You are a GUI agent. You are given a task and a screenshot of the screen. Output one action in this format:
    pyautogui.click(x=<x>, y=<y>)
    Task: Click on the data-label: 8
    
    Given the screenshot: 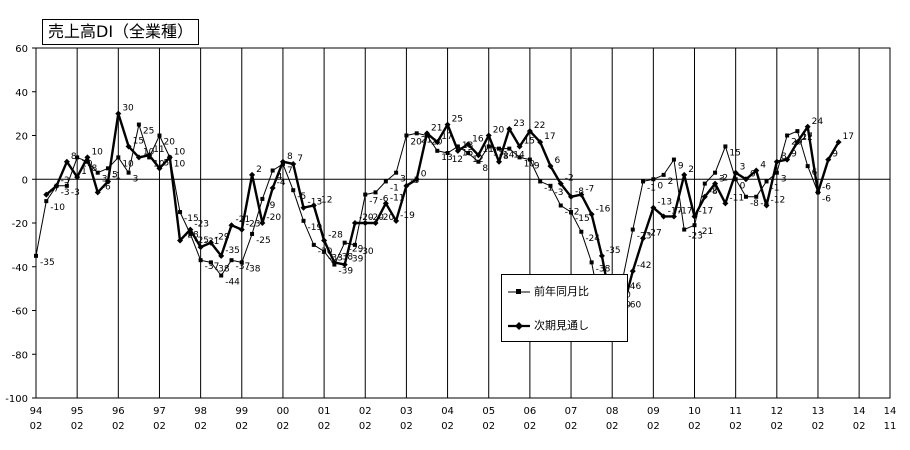 What is the action you would take?
    pyautogui.click(x=74, y=157)
    